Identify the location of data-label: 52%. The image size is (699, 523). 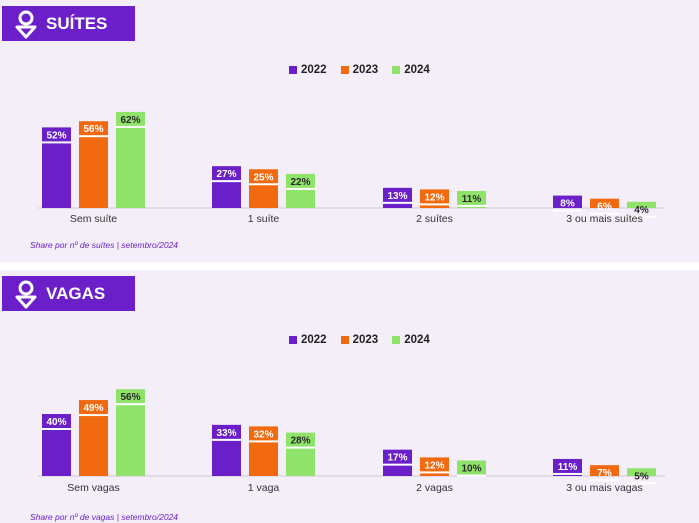
(56, 135).